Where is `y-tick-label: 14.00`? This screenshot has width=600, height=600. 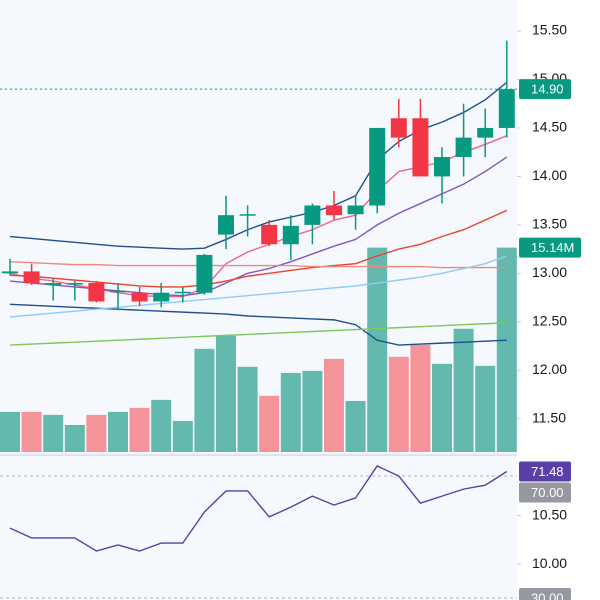
y-tick-label: 14.00 is located at coordinates (549, 175).